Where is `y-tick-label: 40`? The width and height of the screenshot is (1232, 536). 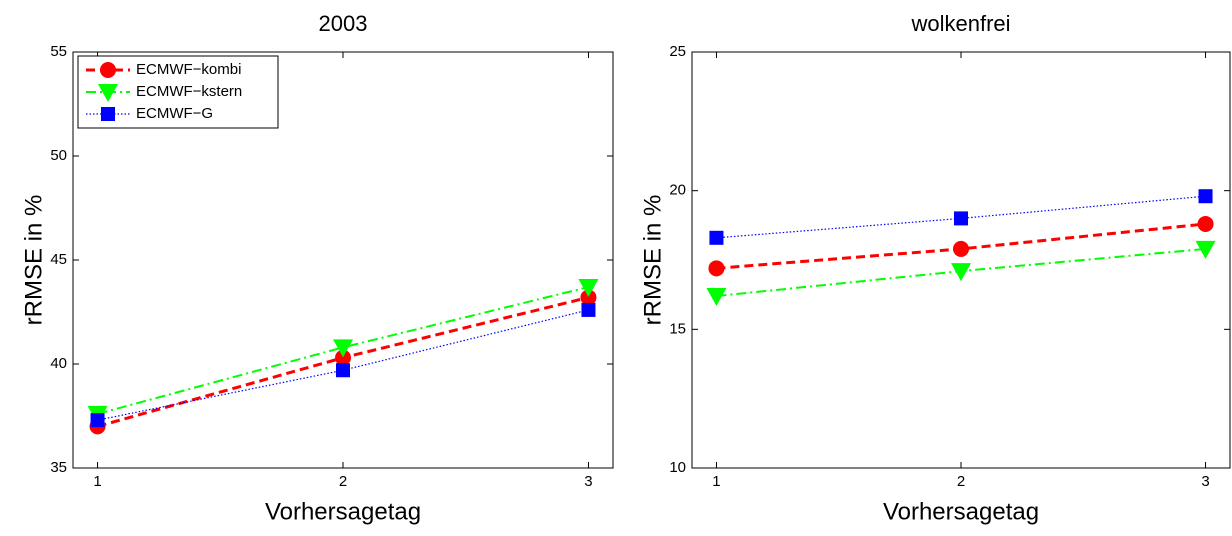 y-tick-label: 40 is located at coordinates (58, 363).